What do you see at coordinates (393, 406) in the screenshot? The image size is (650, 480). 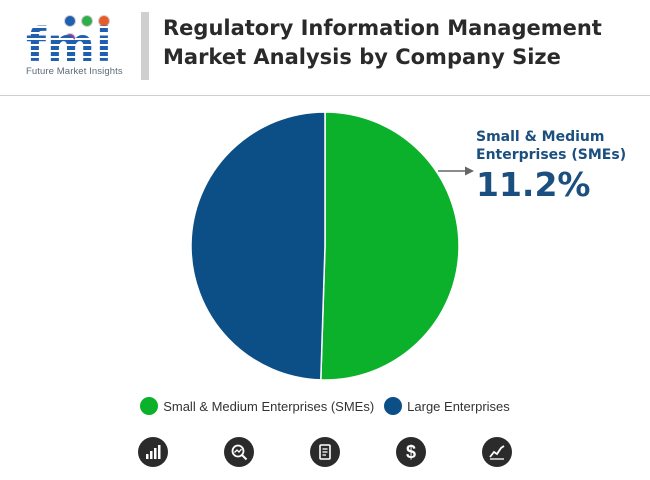 I see `legend-swatch-large` at bounding box center [393, 406].